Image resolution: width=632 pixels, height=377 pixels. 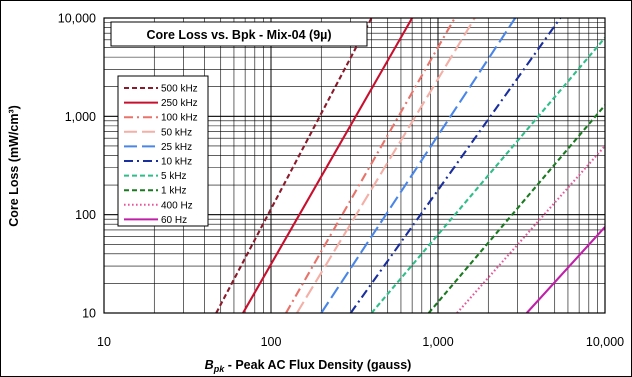 I want to click on x-tick-label: 100, so click(x=271, y=342).